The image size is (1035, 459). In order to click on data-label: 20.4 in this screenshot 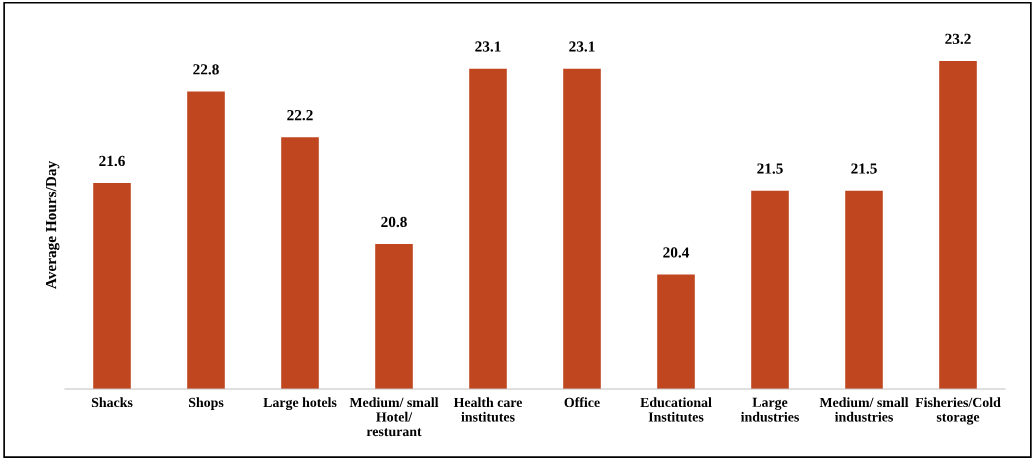, I will do `click(676, 252)`.